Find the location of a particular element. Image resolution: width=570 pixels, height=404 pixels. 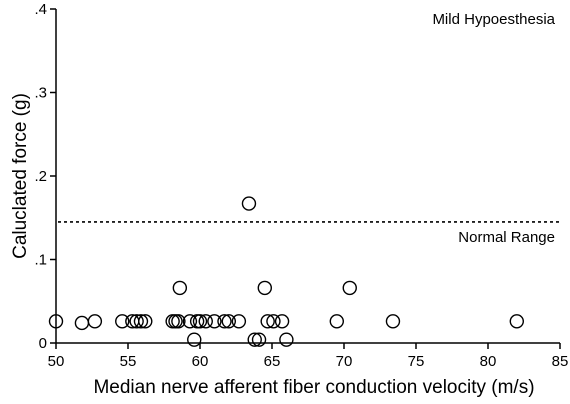

y-tick-label: .4 is located at coordinates (40, 9).